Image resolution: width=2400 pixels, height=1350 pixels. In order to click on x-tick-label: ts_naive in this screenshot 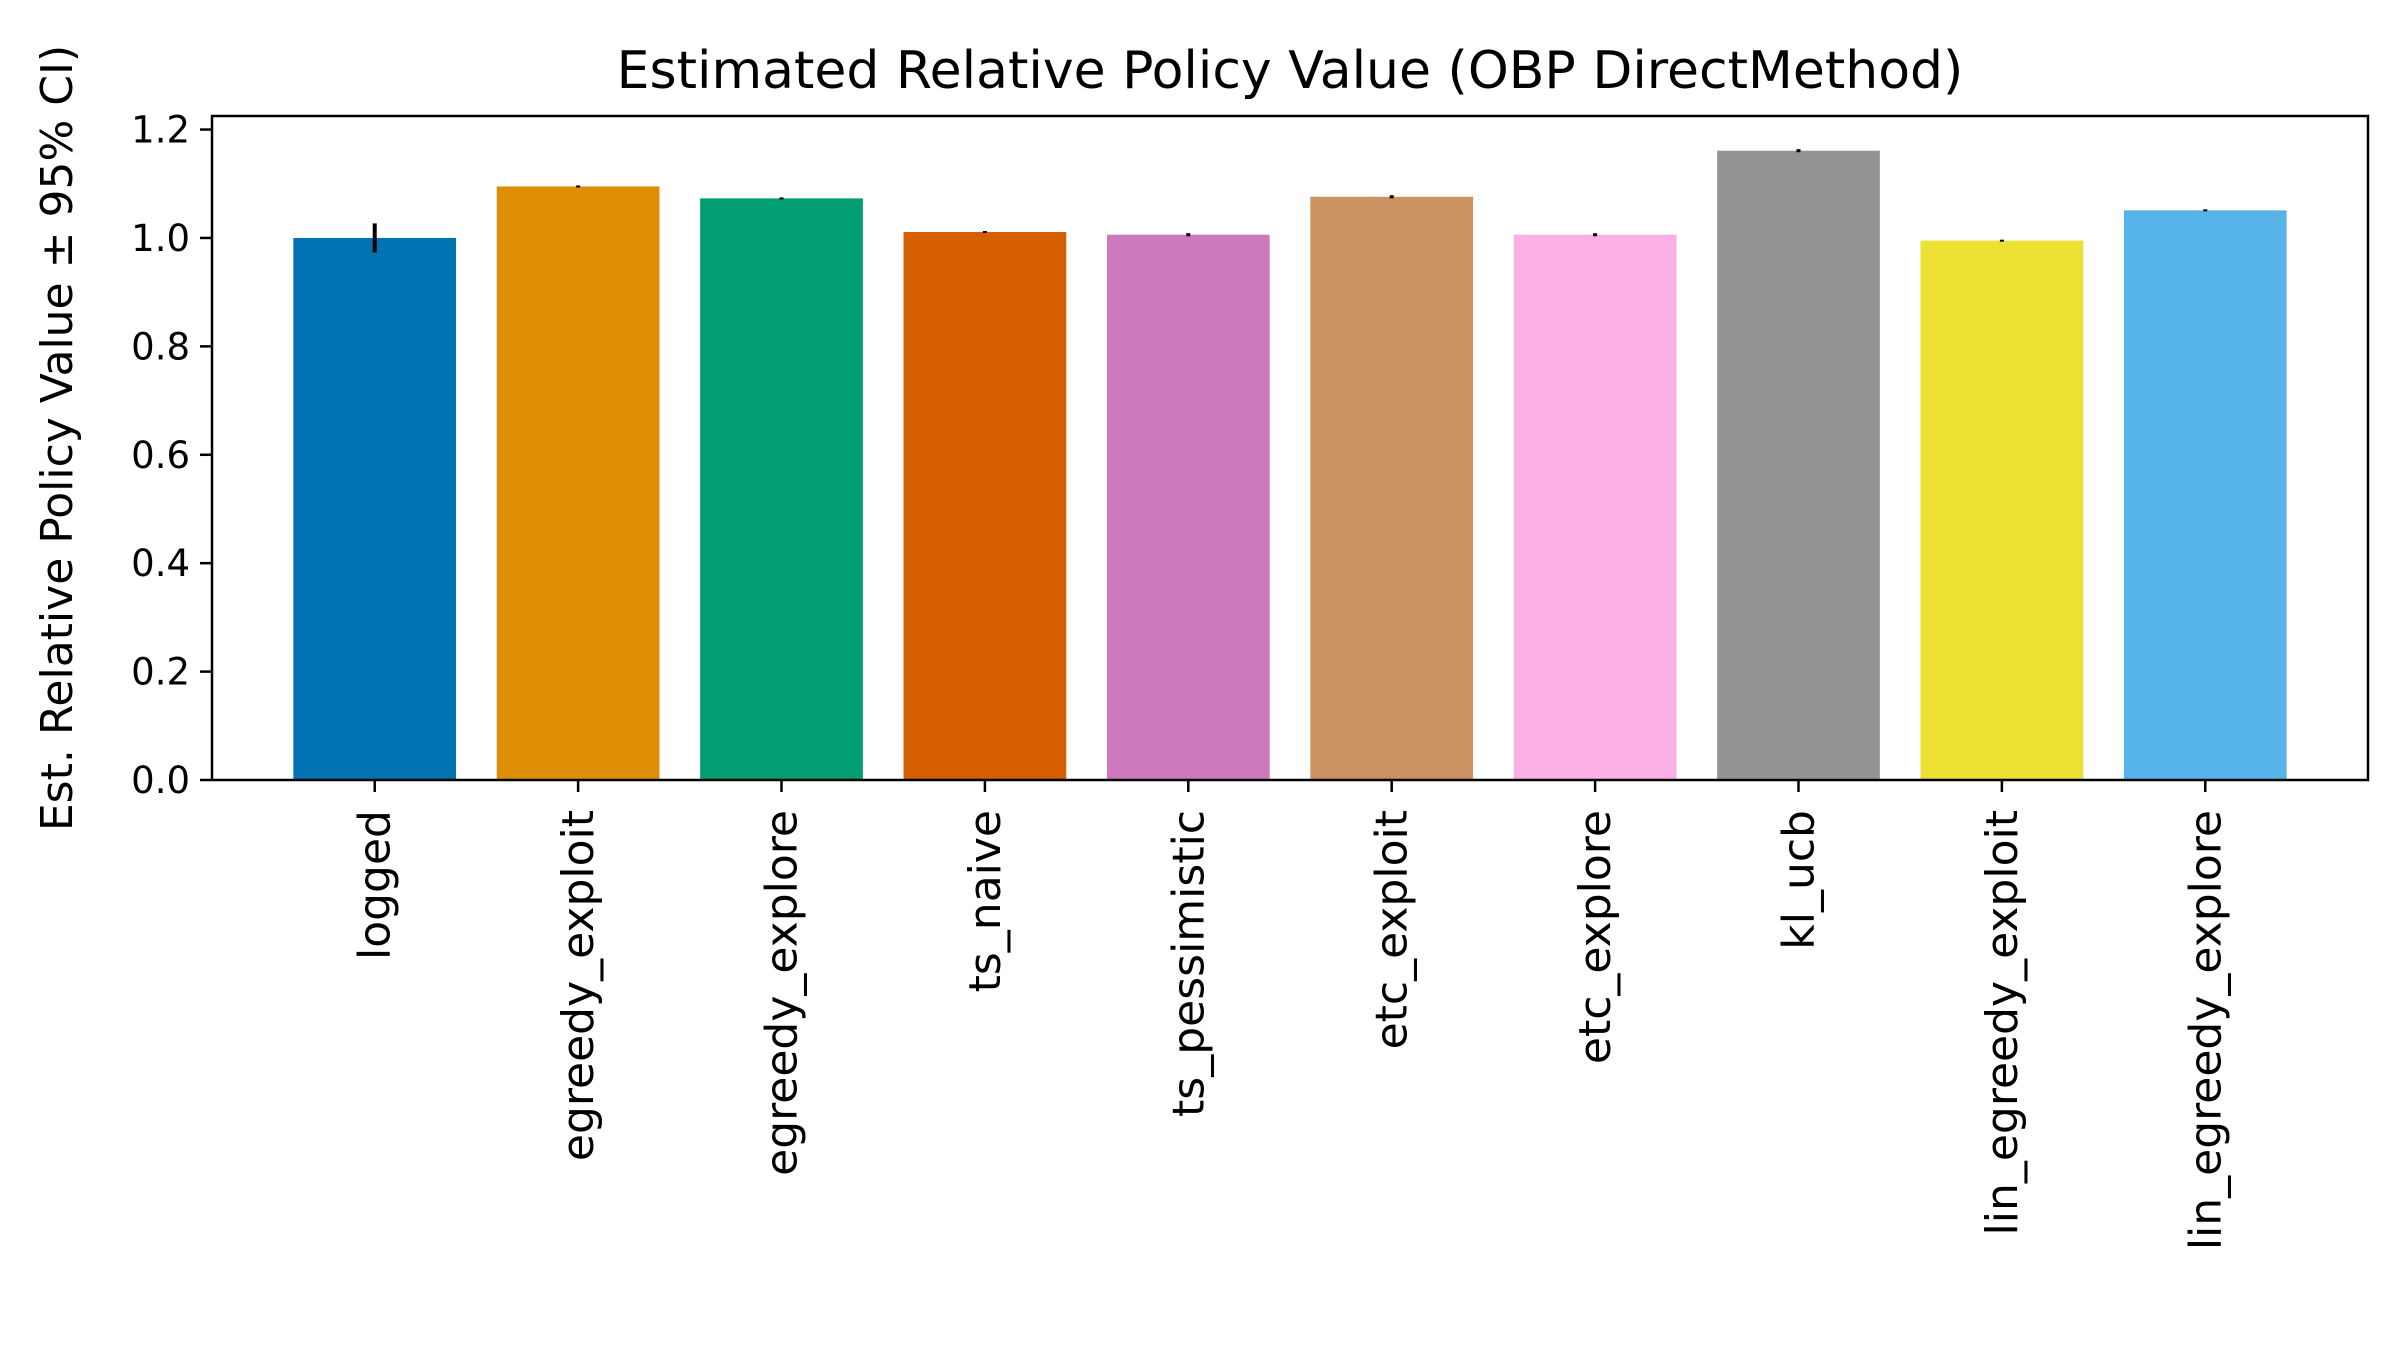, I will do `click(985, 901)`.